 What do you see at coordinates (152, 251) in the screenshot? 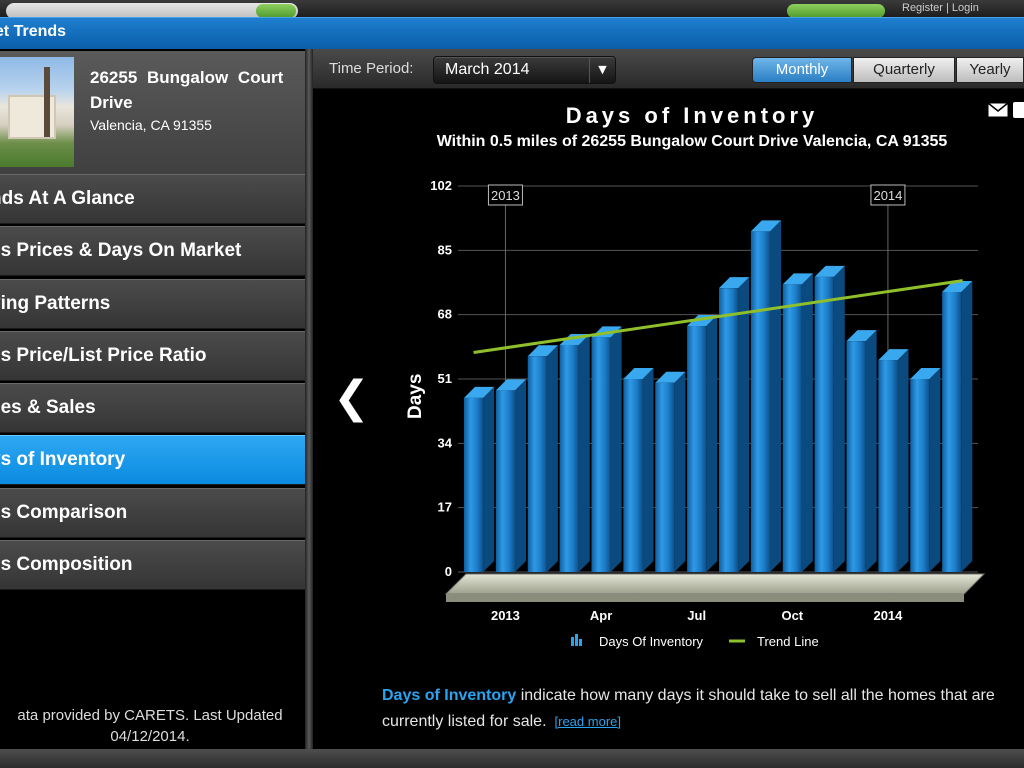
I see `sidebar-item-sales-prices-days-on-market: es Prices & Days On Market` at bounding box center [152, 251].